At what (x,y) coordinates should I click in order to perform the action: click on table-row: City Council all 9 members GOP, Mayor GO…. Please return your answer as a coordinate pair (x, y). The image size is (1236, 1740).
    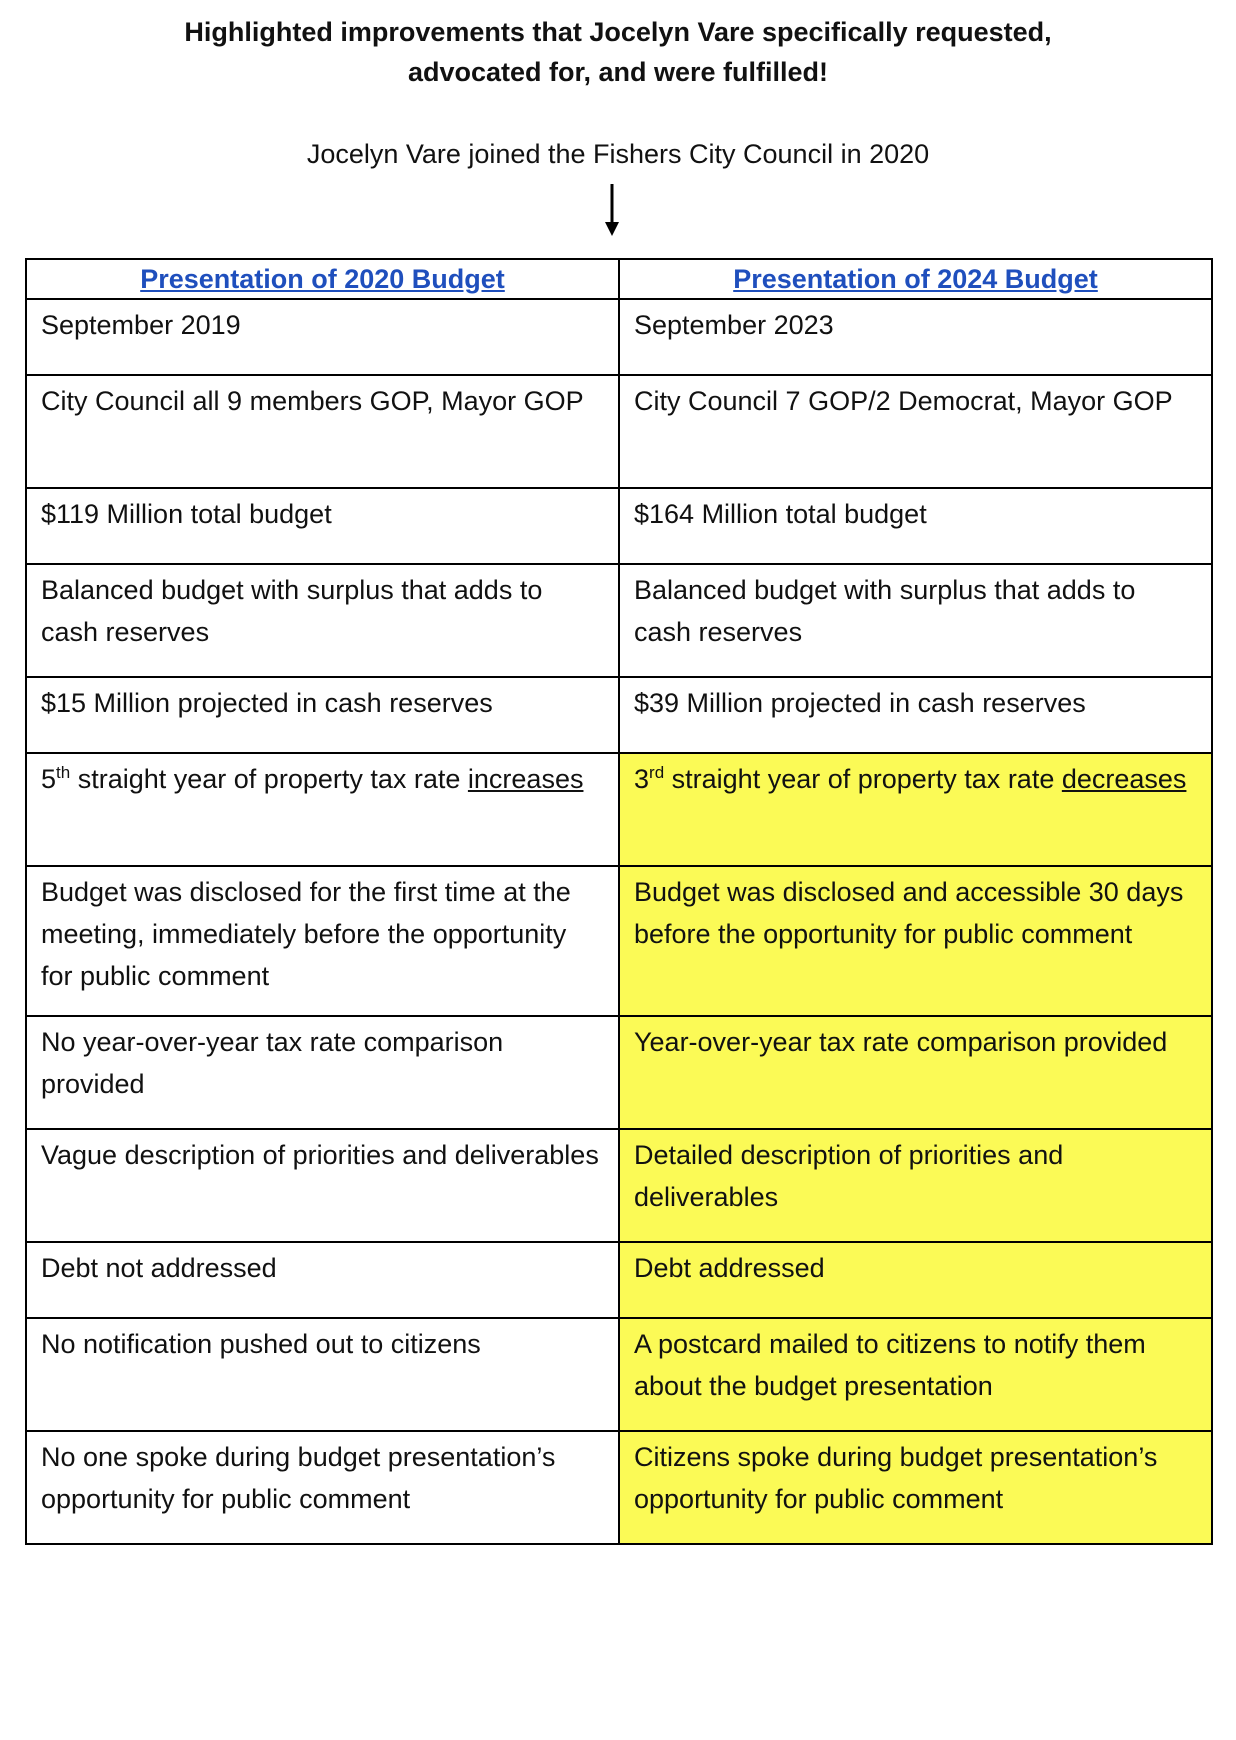
    Looking at the image, I should click on (619, 431).